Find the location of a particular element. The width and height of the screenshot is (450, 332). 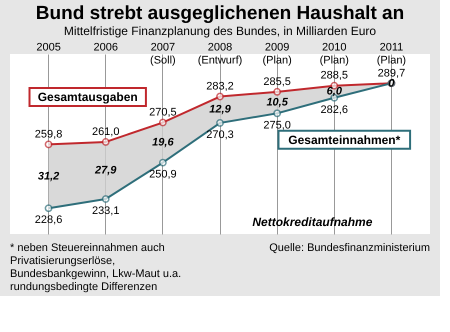

data-label: 270,5 is located at coordinates (163, 112).